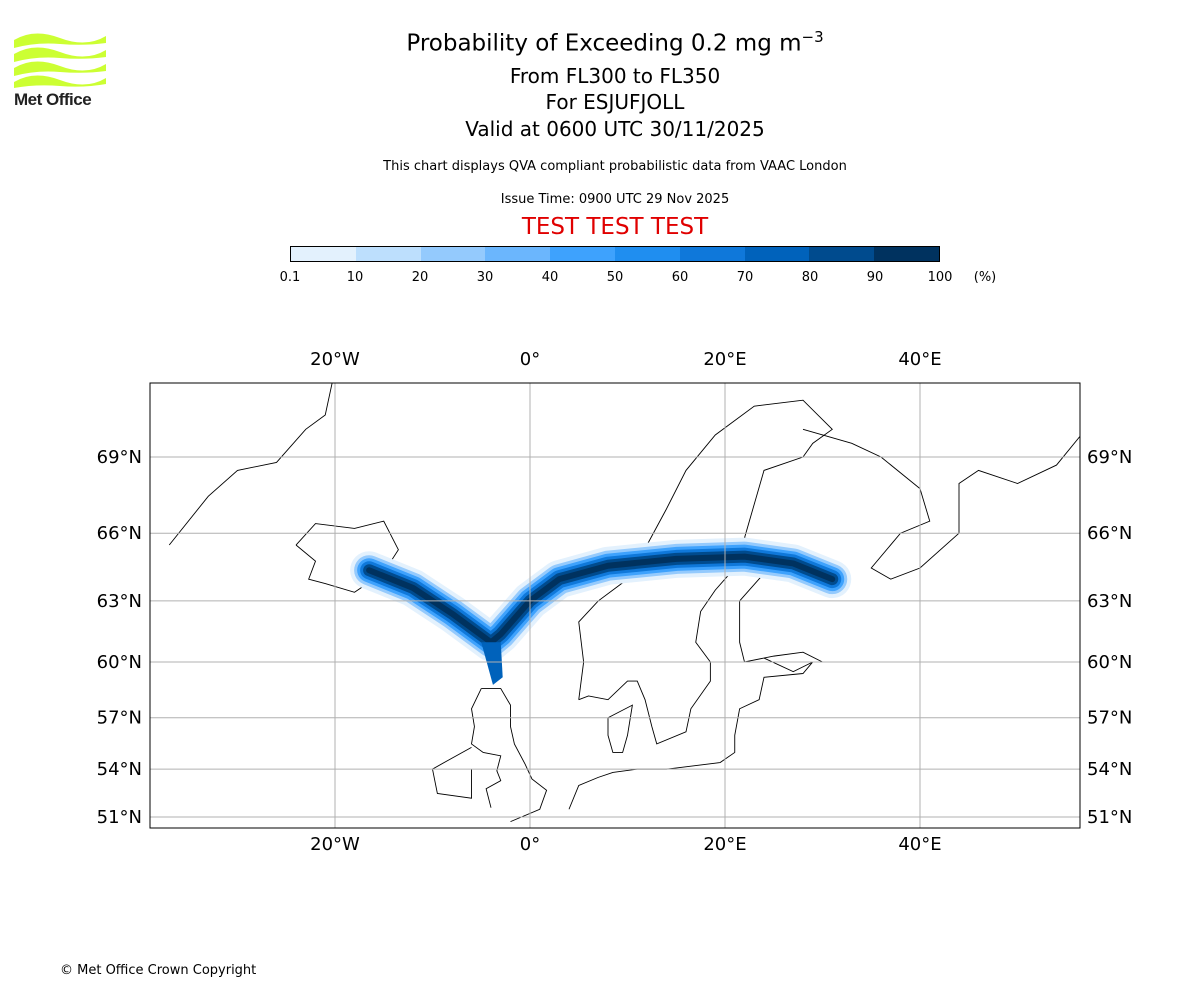 This screenshot has height=1000, width=1200. I want to click on colorbar-tick-label: 100, so click(940, 277).